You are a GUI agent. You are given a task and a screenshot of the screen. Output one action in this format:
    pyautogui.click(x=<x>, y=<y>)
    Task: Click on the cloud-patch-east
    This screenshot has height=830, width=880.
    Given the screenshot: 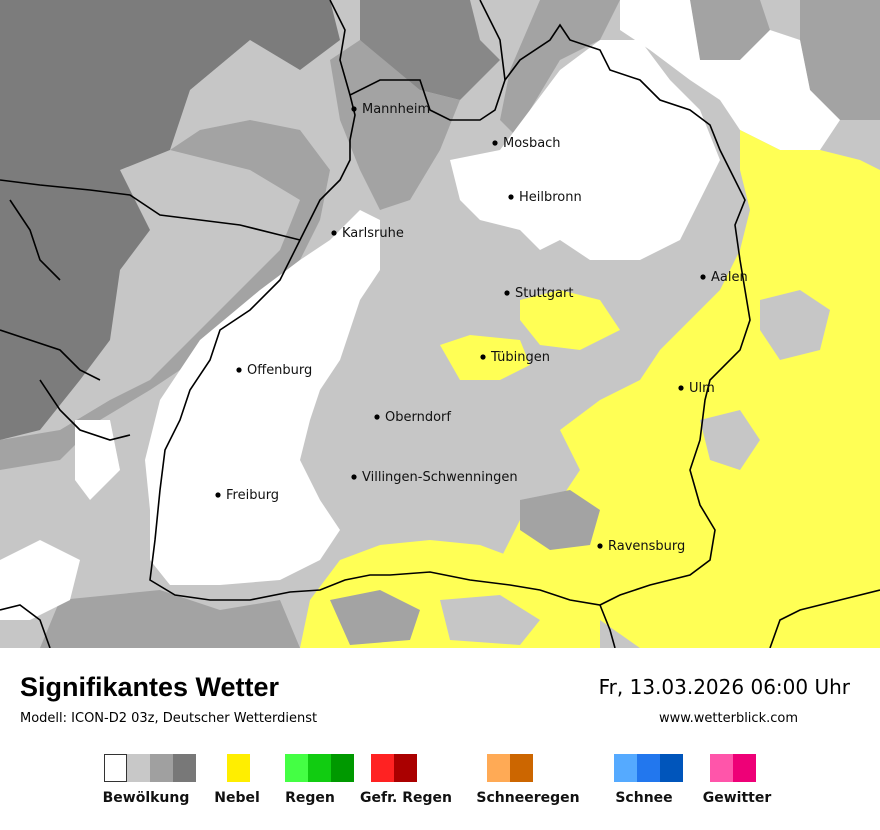 What is the action you would take?
    pyautogui.click(x=795, y=325)
    